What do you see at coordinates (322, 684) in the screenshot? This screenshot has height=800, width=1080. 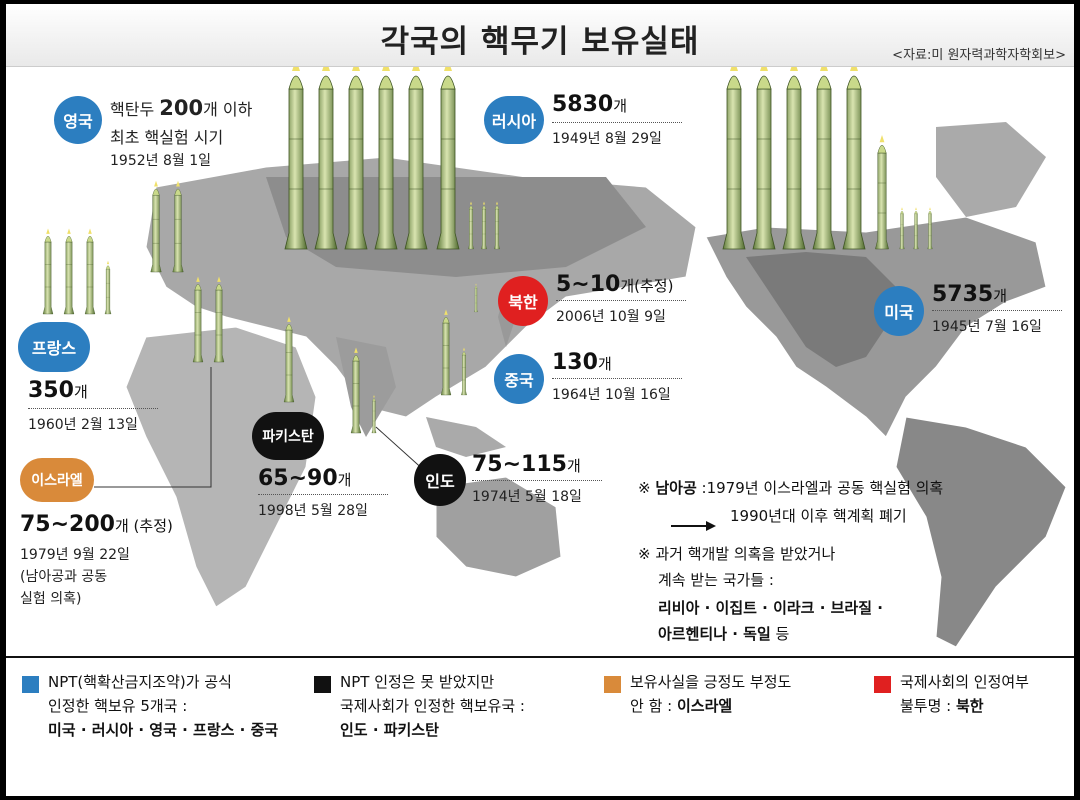 I see `legend-swatch-black` at bounding box center [322, 684].